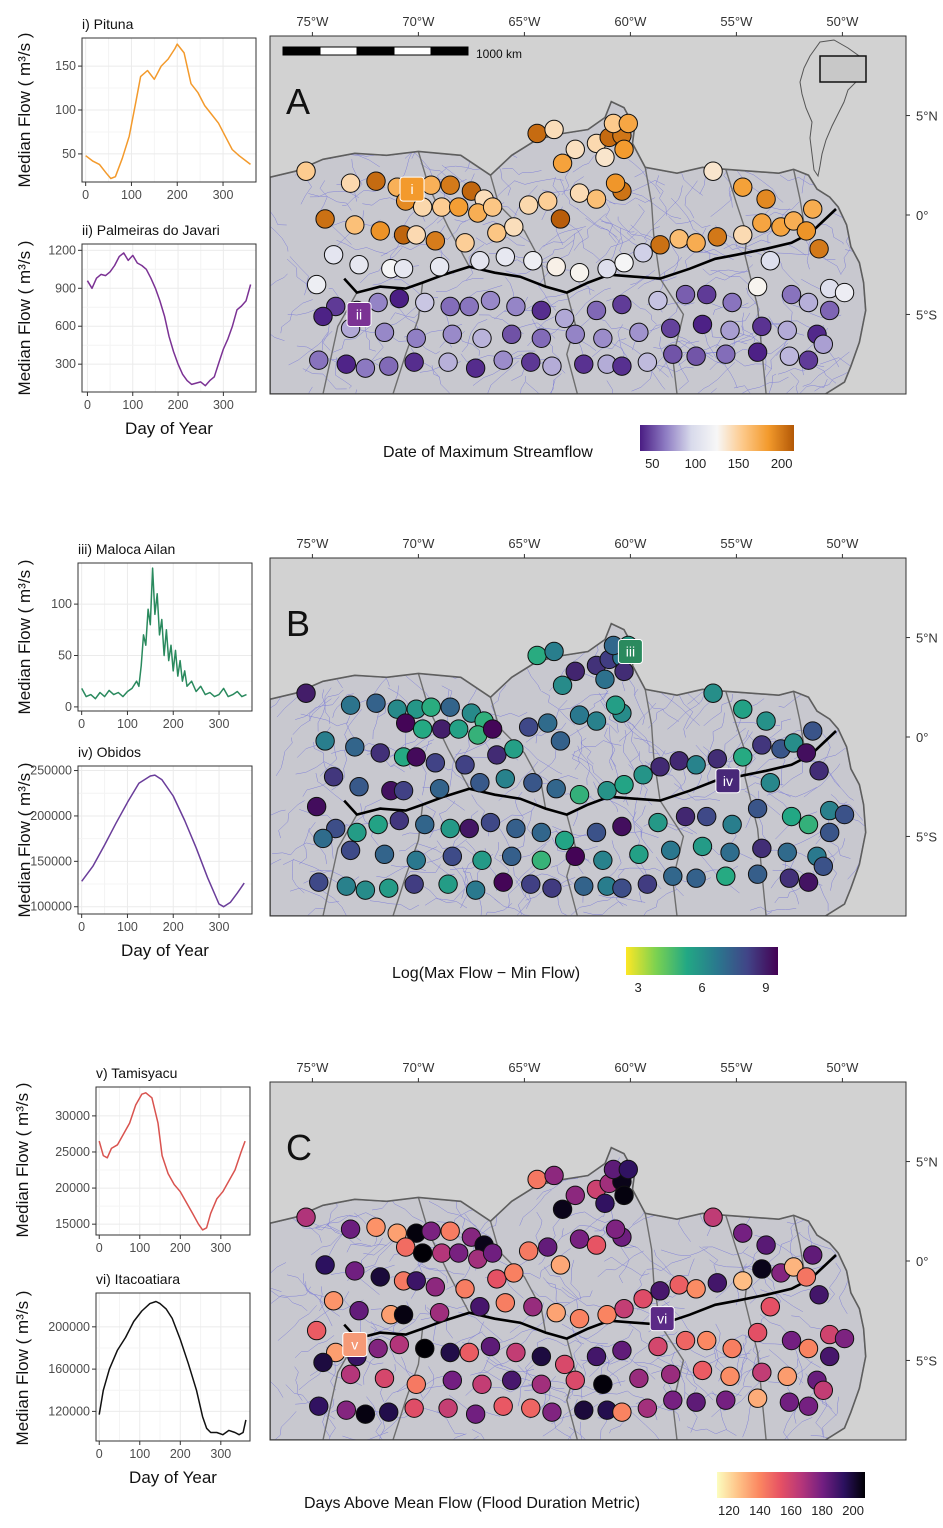  I want to click on x-tick-label: 100, so click(127, 927).